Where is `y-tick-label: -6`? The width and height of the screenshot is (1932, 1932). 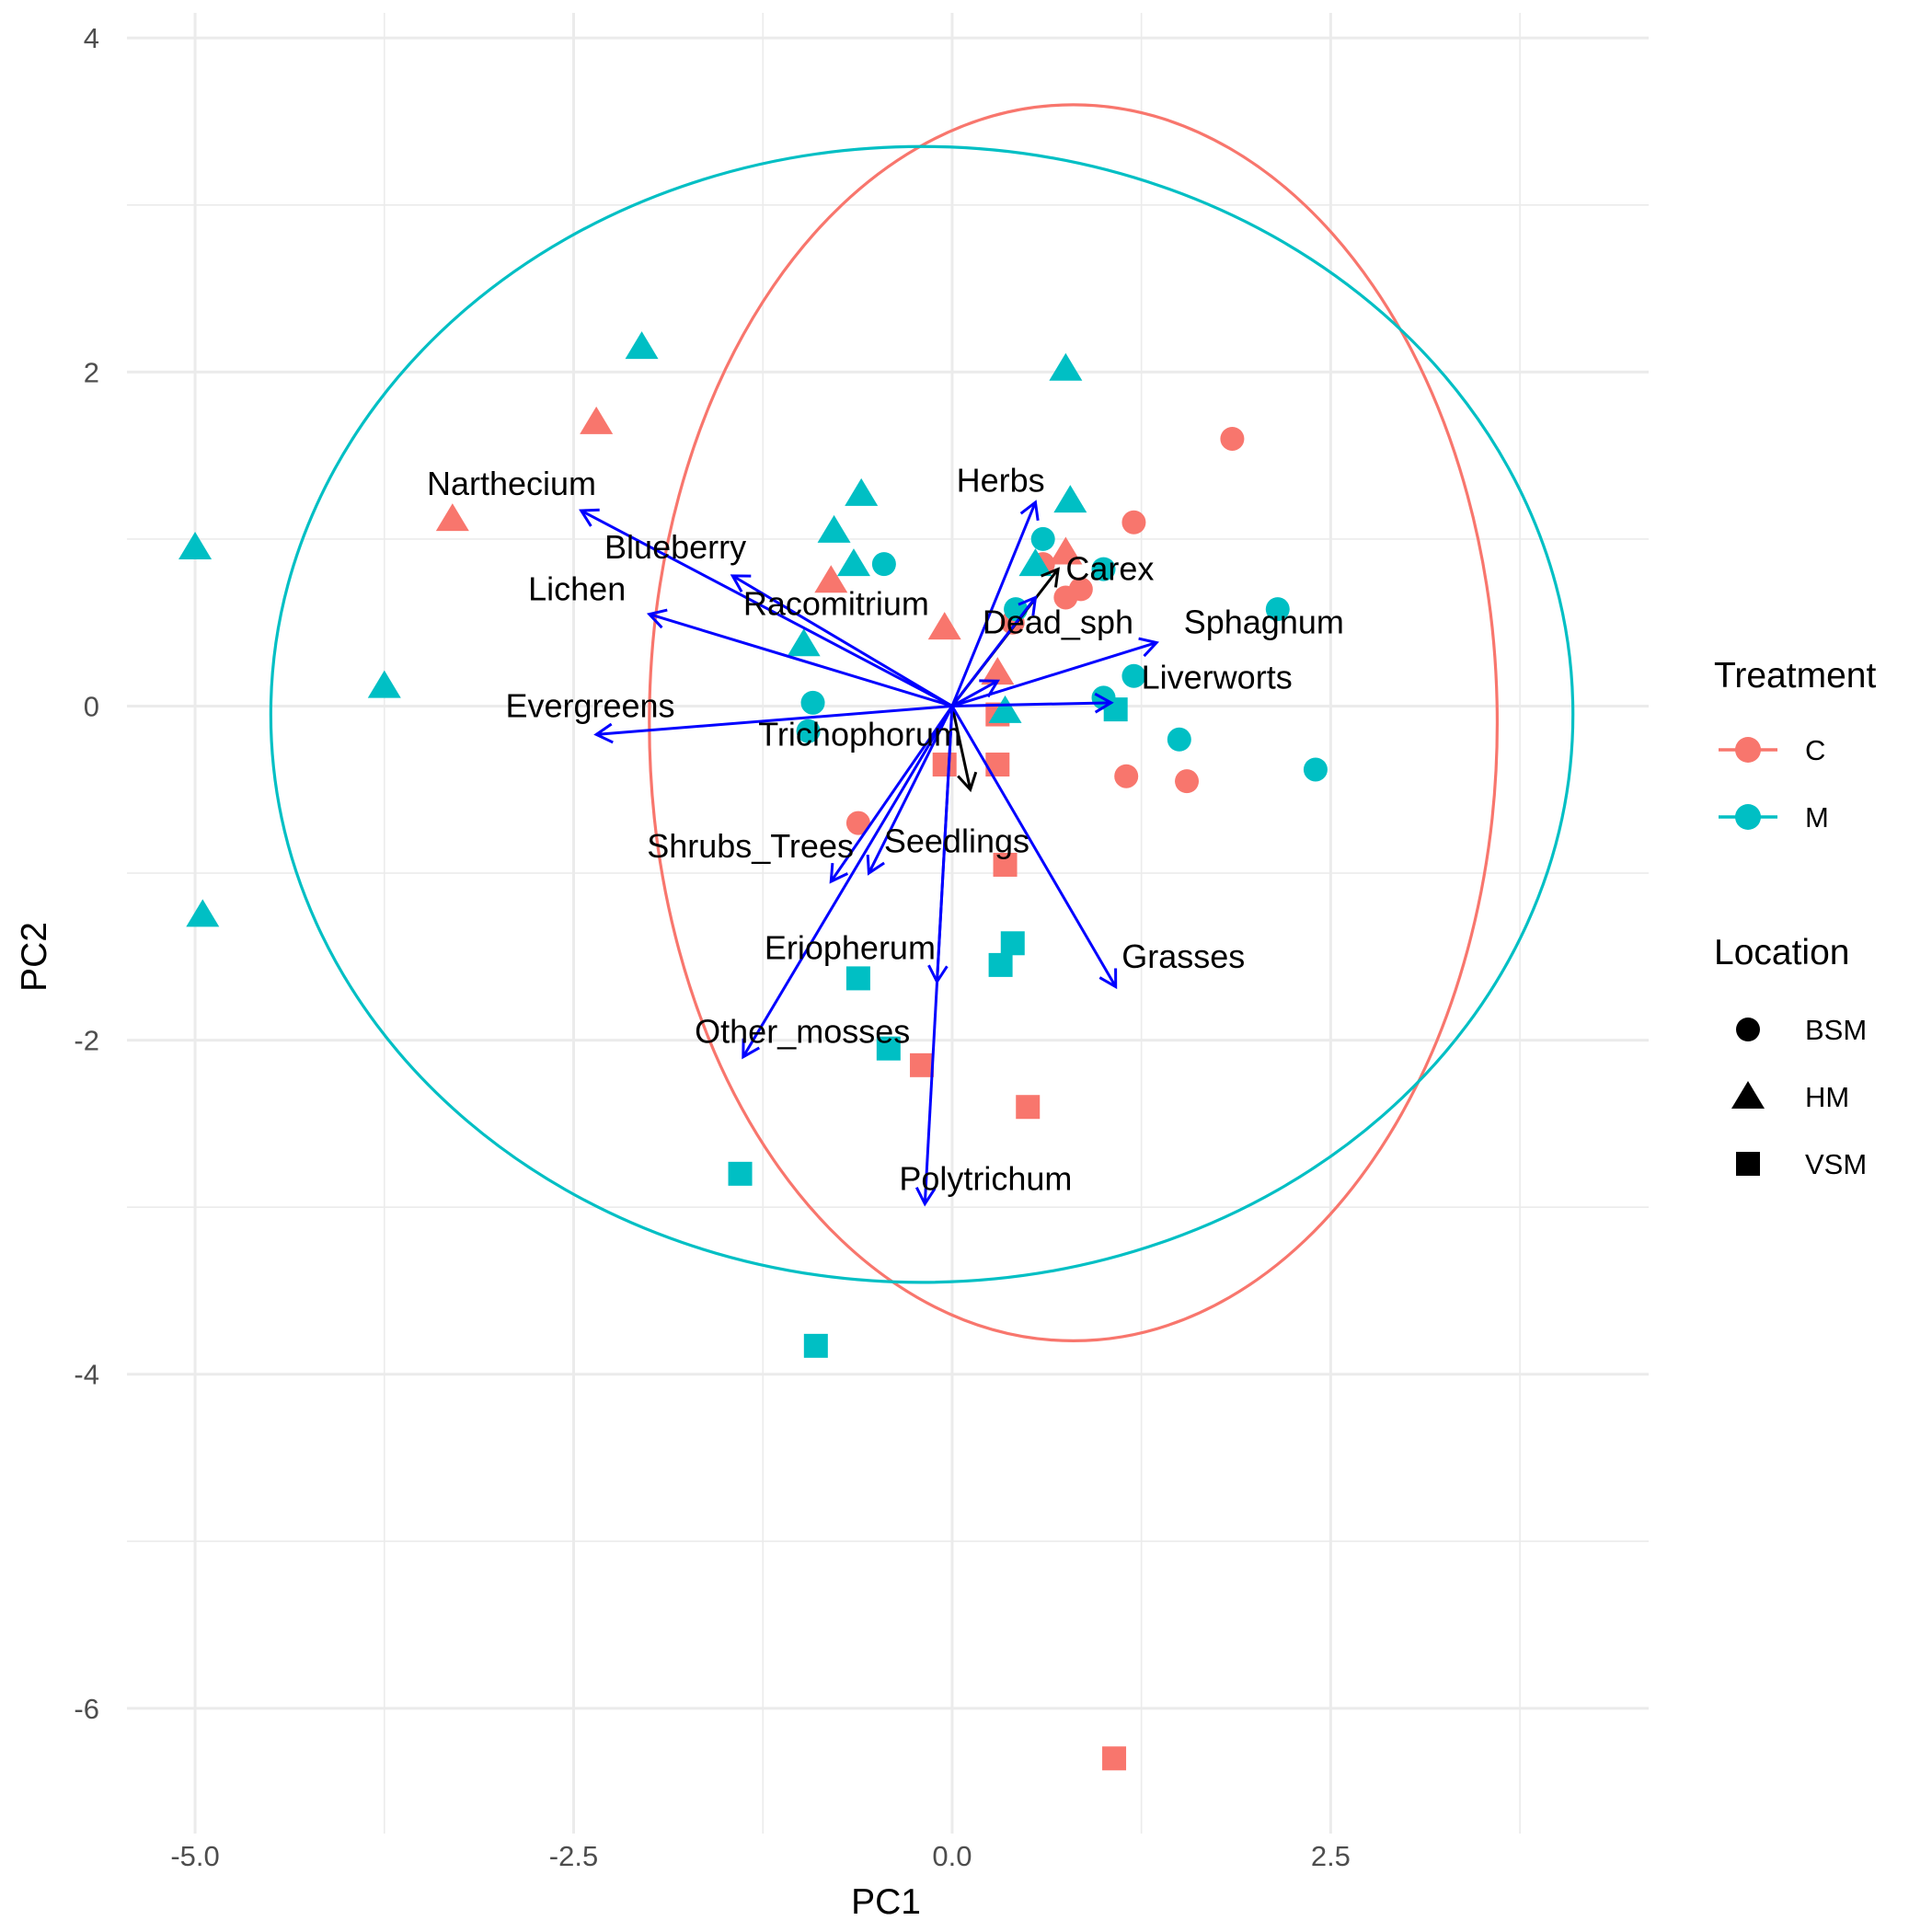 y-tick-label: -6 is located at coordinates (86, 1709).